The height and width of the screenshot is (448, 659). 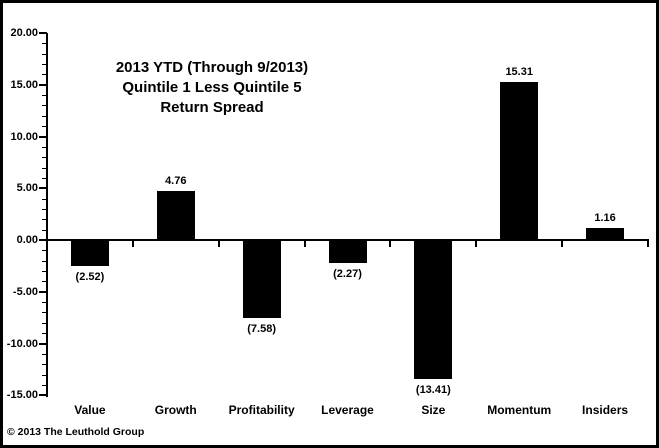 What do you see at coordinates (262, 329) in the screenshot?
I see `bar-value-label: (7.58)` at bounding box center [262, 329].